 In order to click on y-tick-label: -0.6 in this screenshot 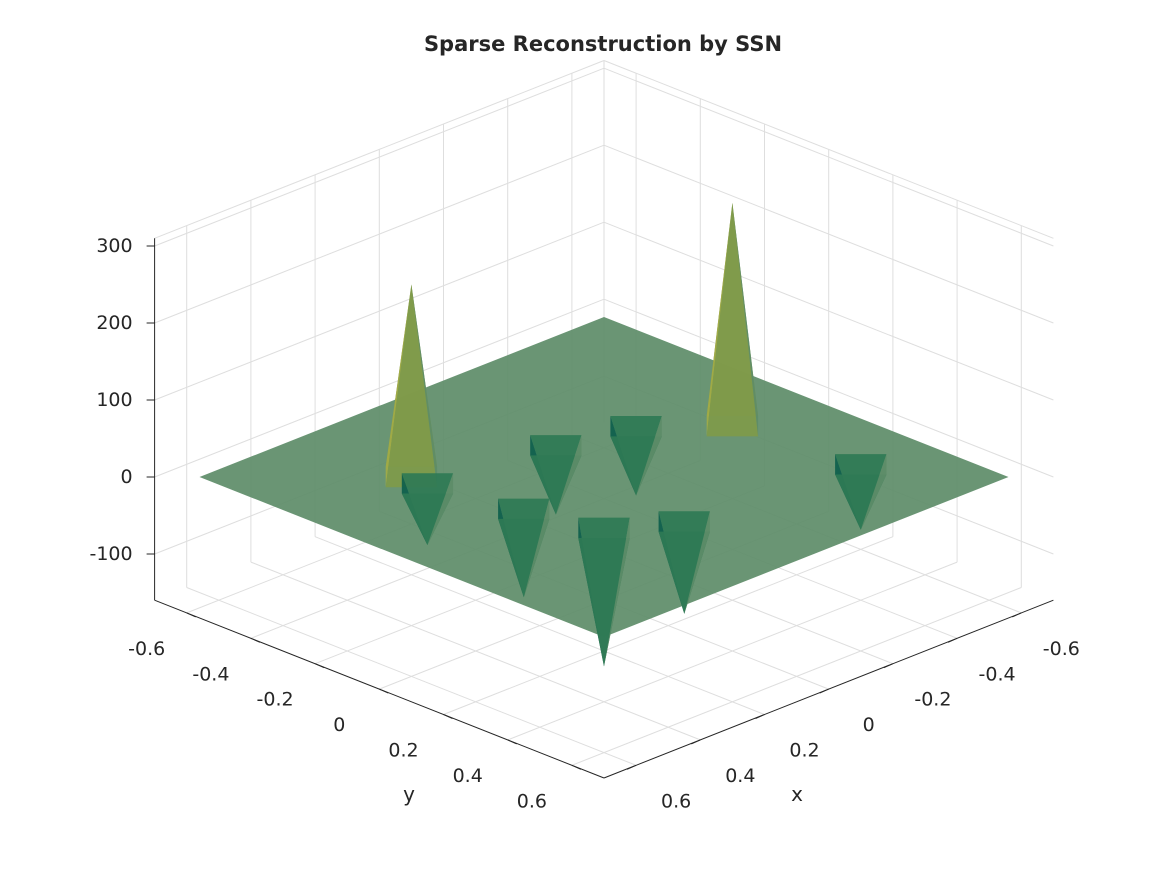, I will do `click(146, 649)`.